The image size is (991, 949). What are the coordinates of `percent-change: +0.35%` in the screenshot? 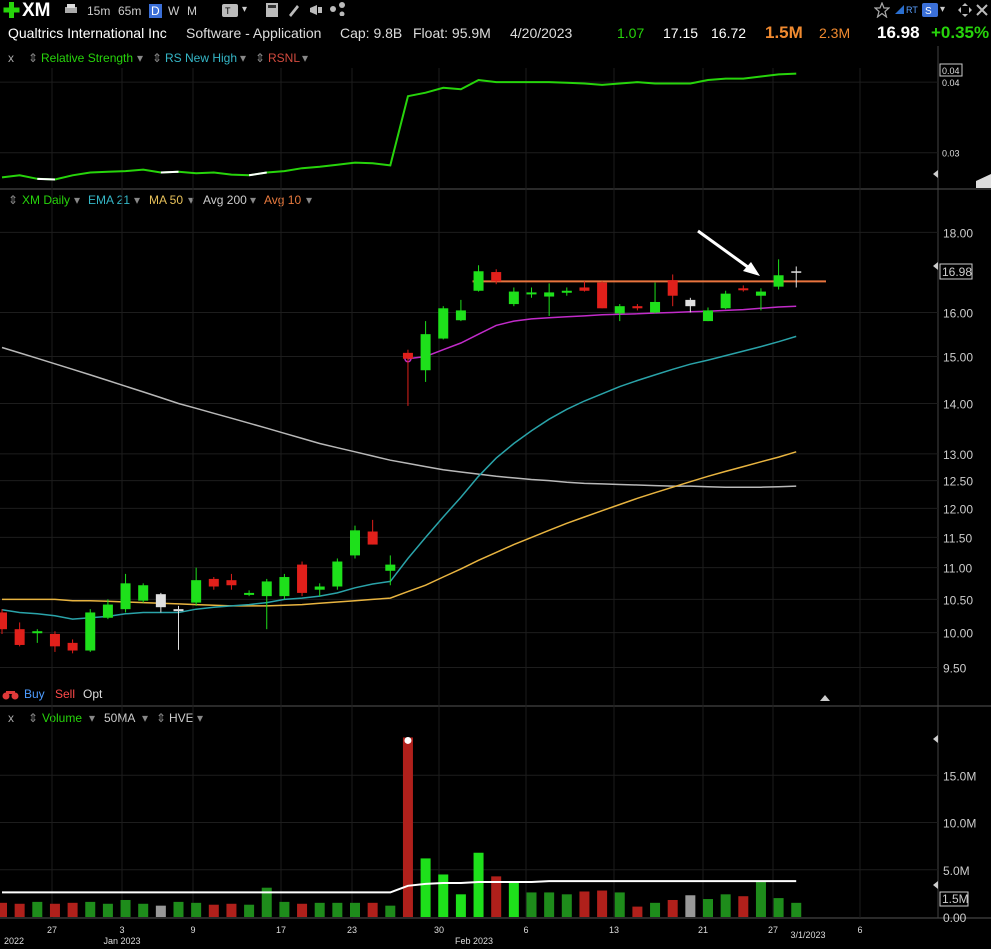 It's located at (960, 32).